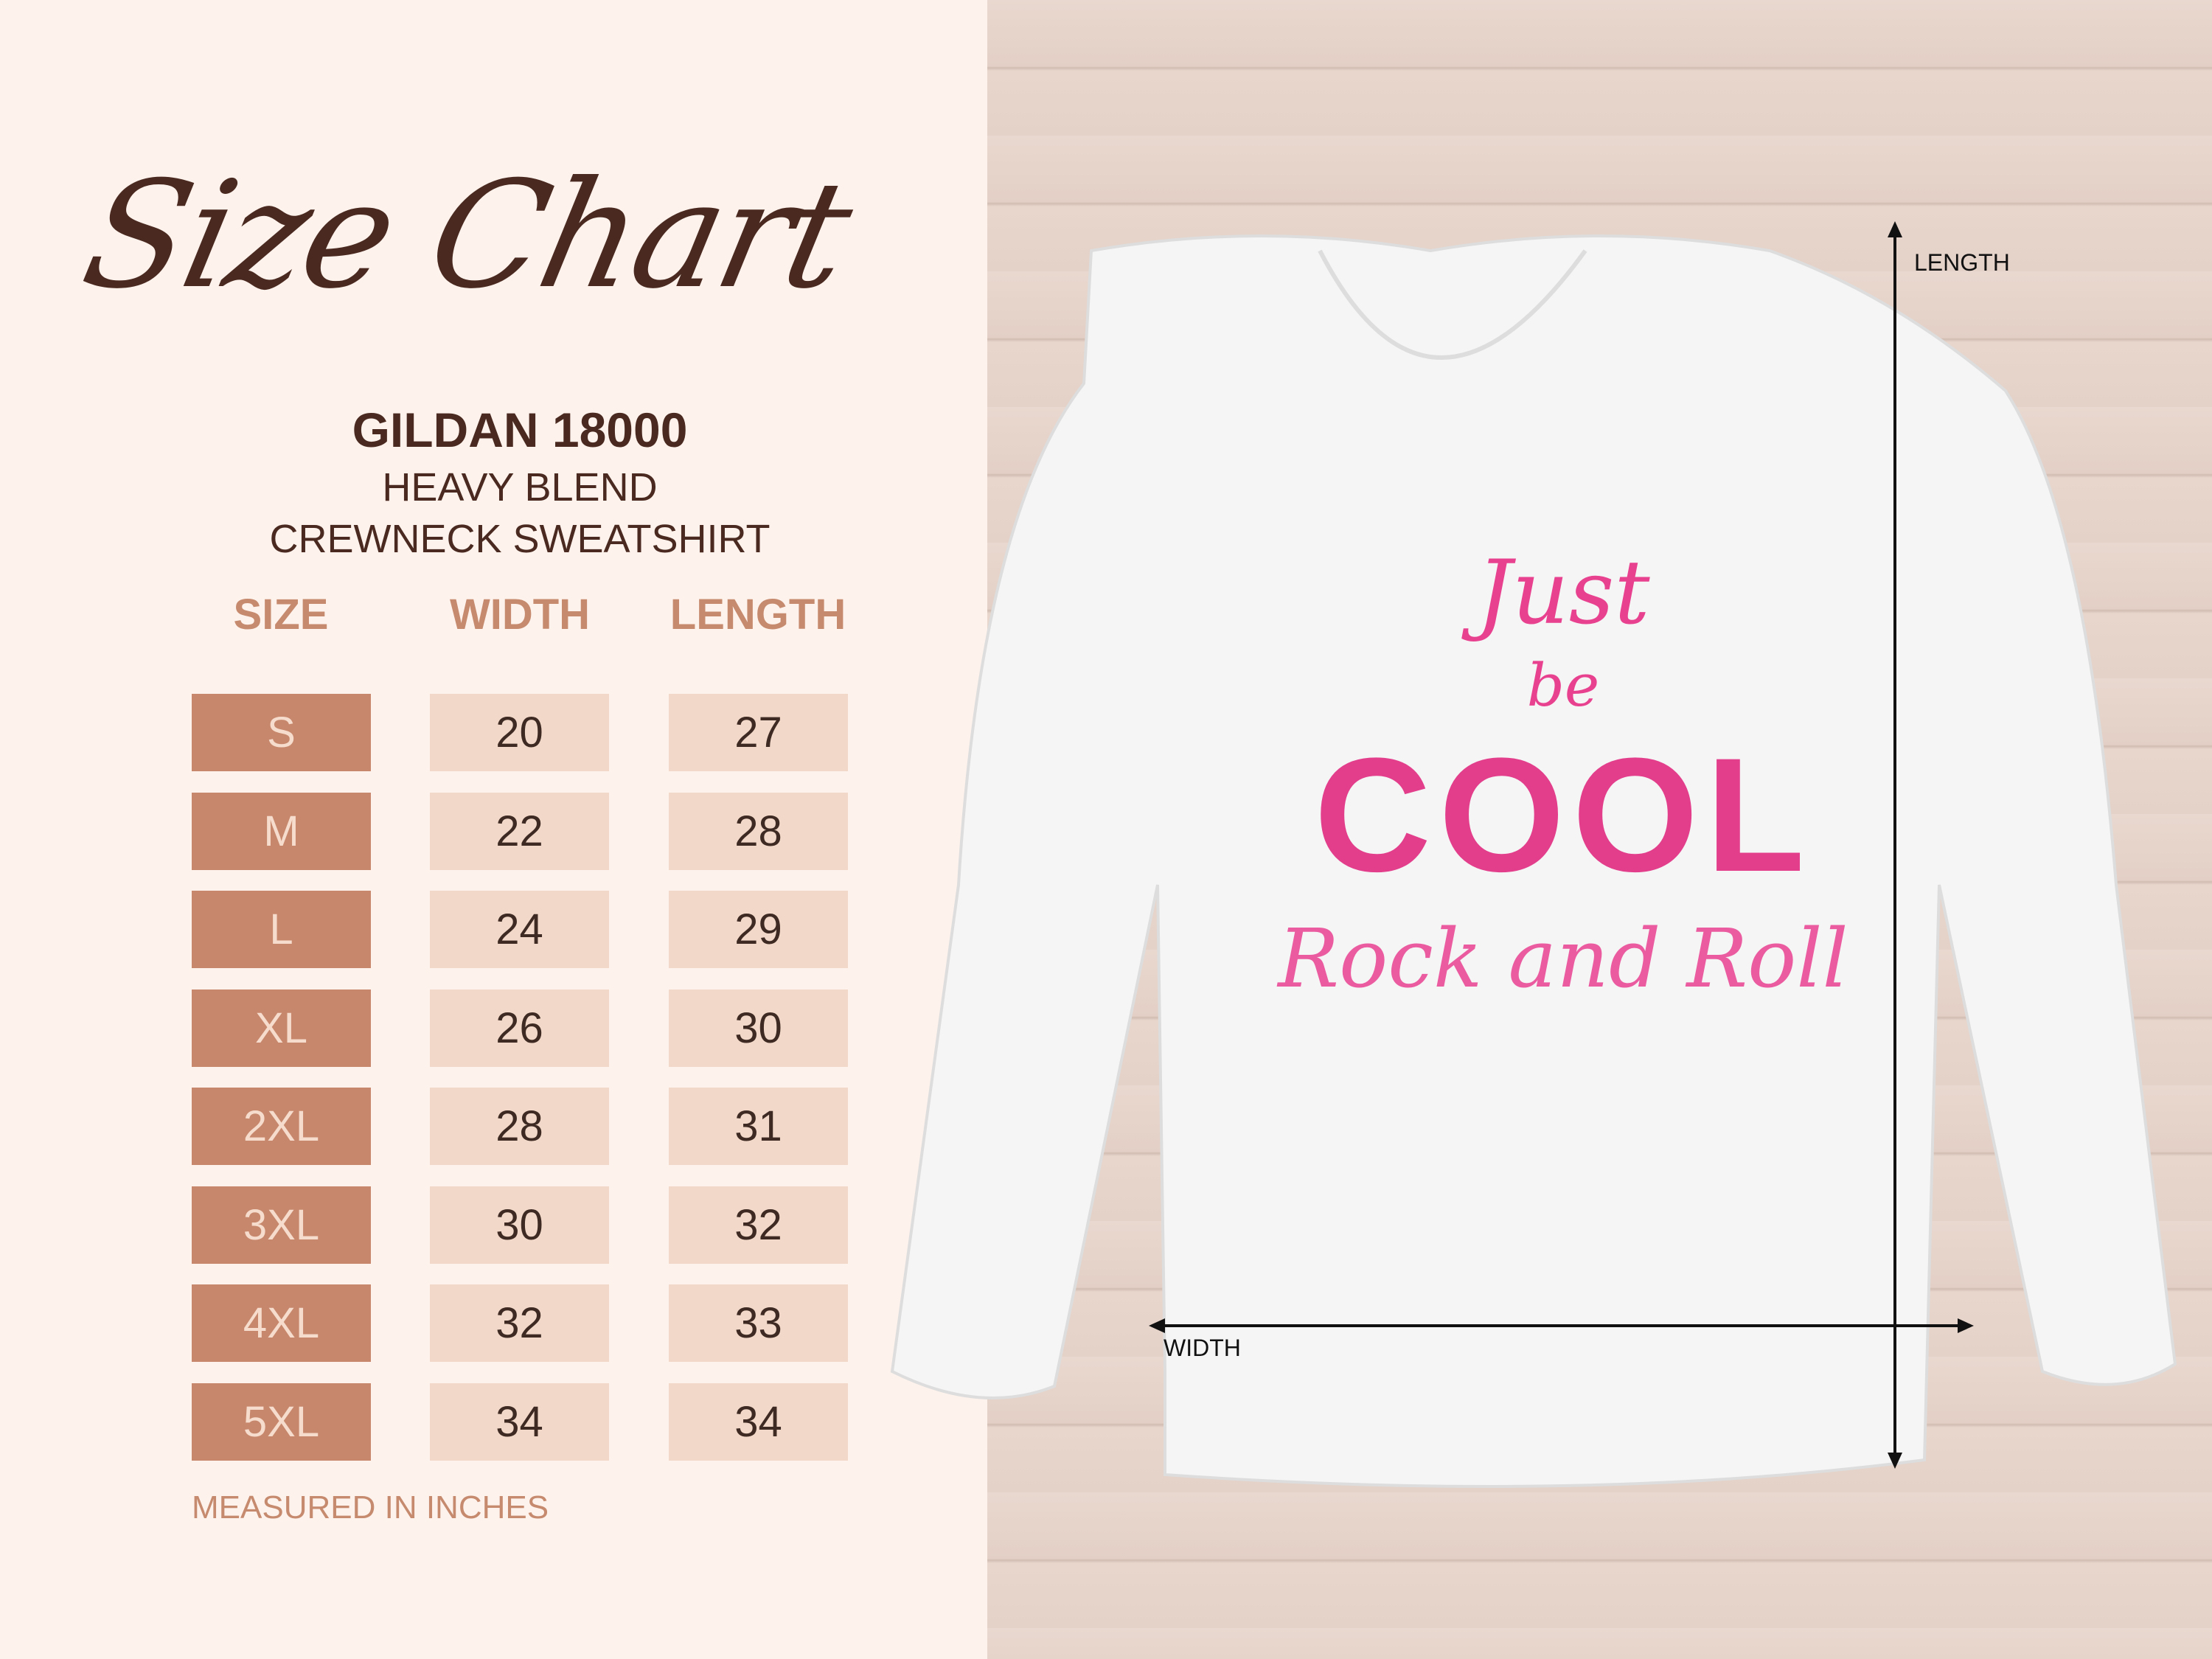 The width and height of the screenshot is (2212, 1659). What do you see at coordinates (281, 1028) in the screenshot?
I see `size-cell: XL` at bounding box center [281, 1028].